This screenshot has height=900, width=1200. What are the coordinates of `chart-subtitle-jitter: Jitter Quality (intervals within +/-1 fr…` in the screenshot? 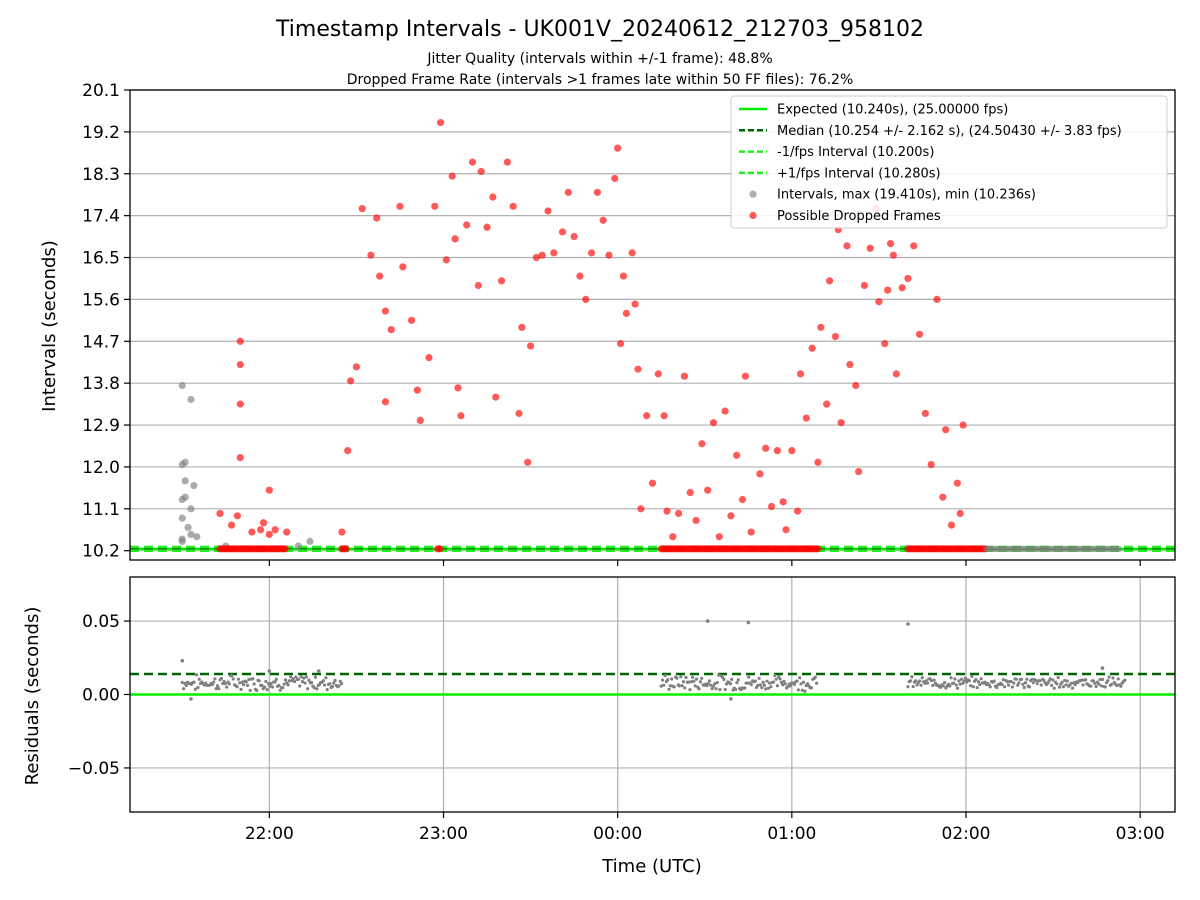 It's located at (599, 59).